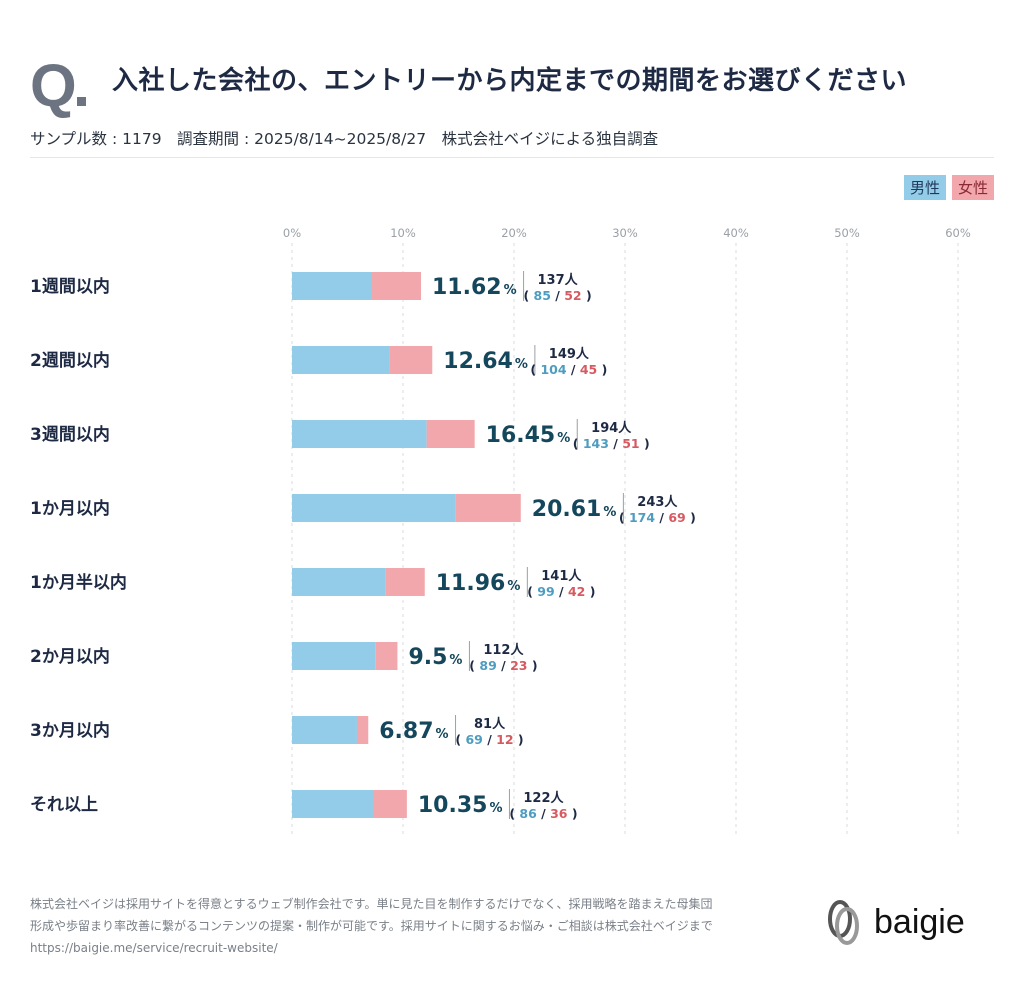 The width and height of the screenshot is (1024, 983). Describe the element at coordinates (611, 428) in the screenshot. I see `total-count-label: 194人` at that location.